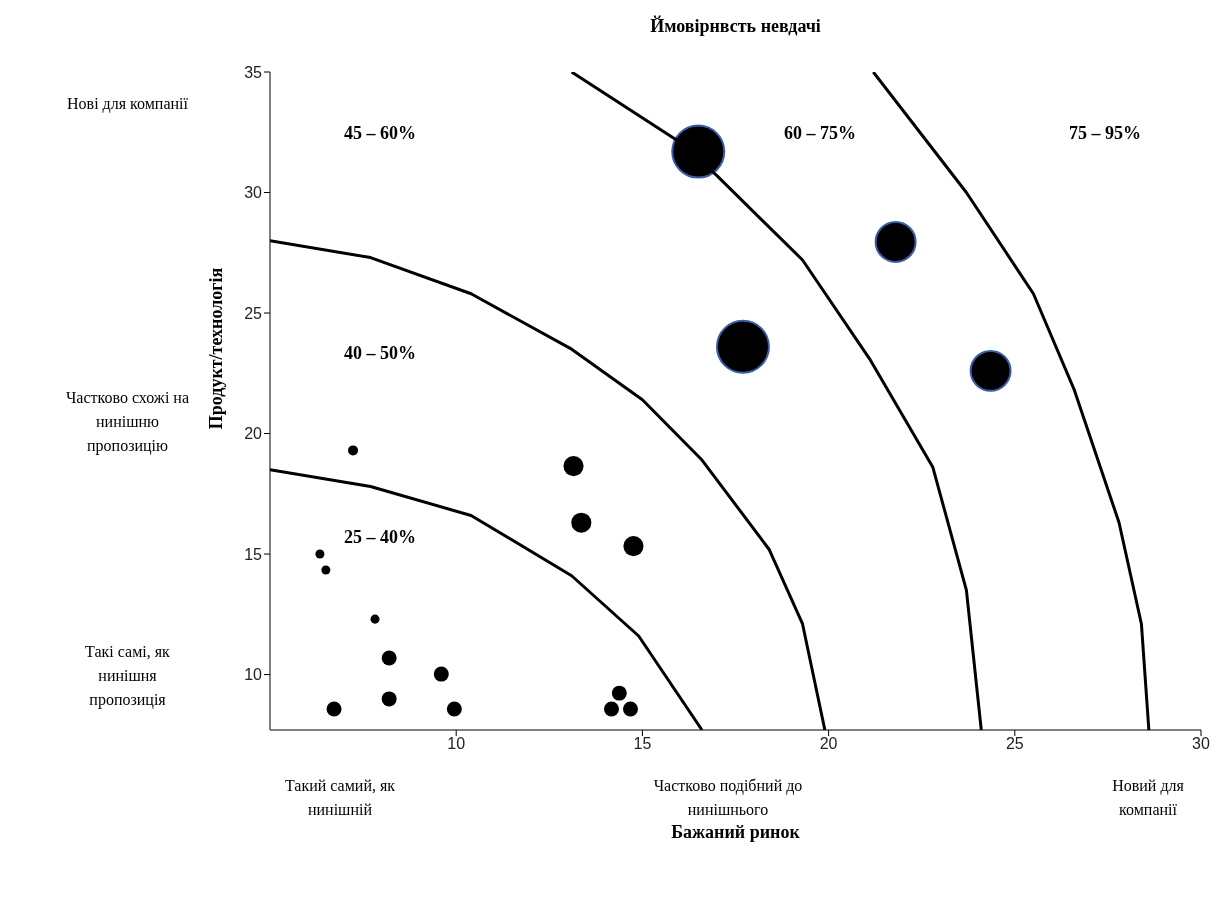 This screenshot has height=899, width=1224. I want to click on y-tick-label: 25, so click(253, 313).